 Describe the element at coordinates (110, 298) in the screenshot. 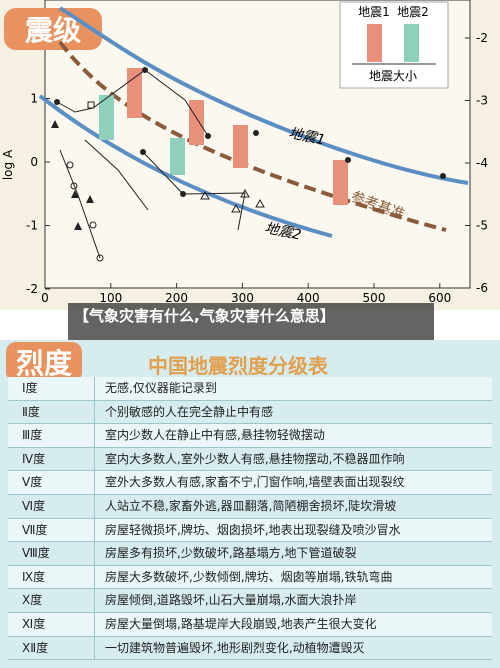

I see `x-tick-label: 100` at that location.